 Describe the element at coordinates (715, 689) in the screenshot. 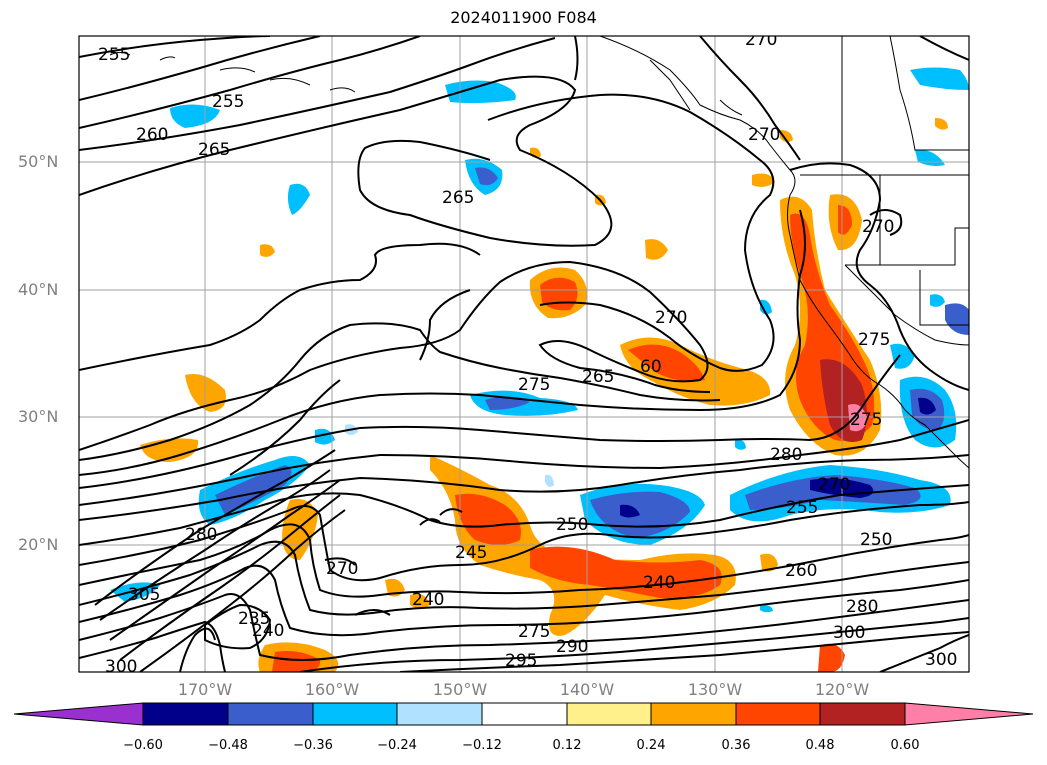

I see `lon-label: 130°W` at that location.